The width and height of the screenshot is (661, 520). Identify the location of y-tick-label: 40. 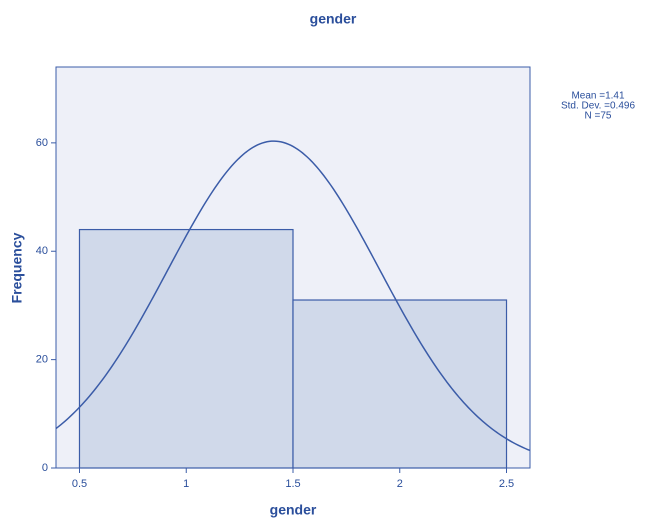
(42, 251).